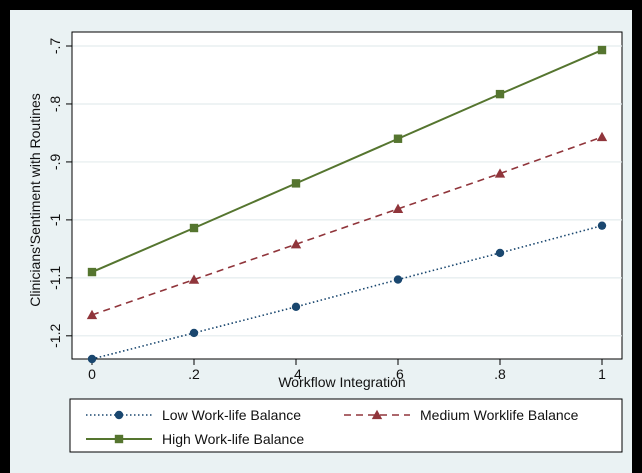 This screenshot has width=642, height=473. What do you see at coordinates (59, 193) in the screenshot?
I see `y-ticks: -1.2 -1.1 -1 -.9 -.8 -.7` at bounding box center [59, 193].